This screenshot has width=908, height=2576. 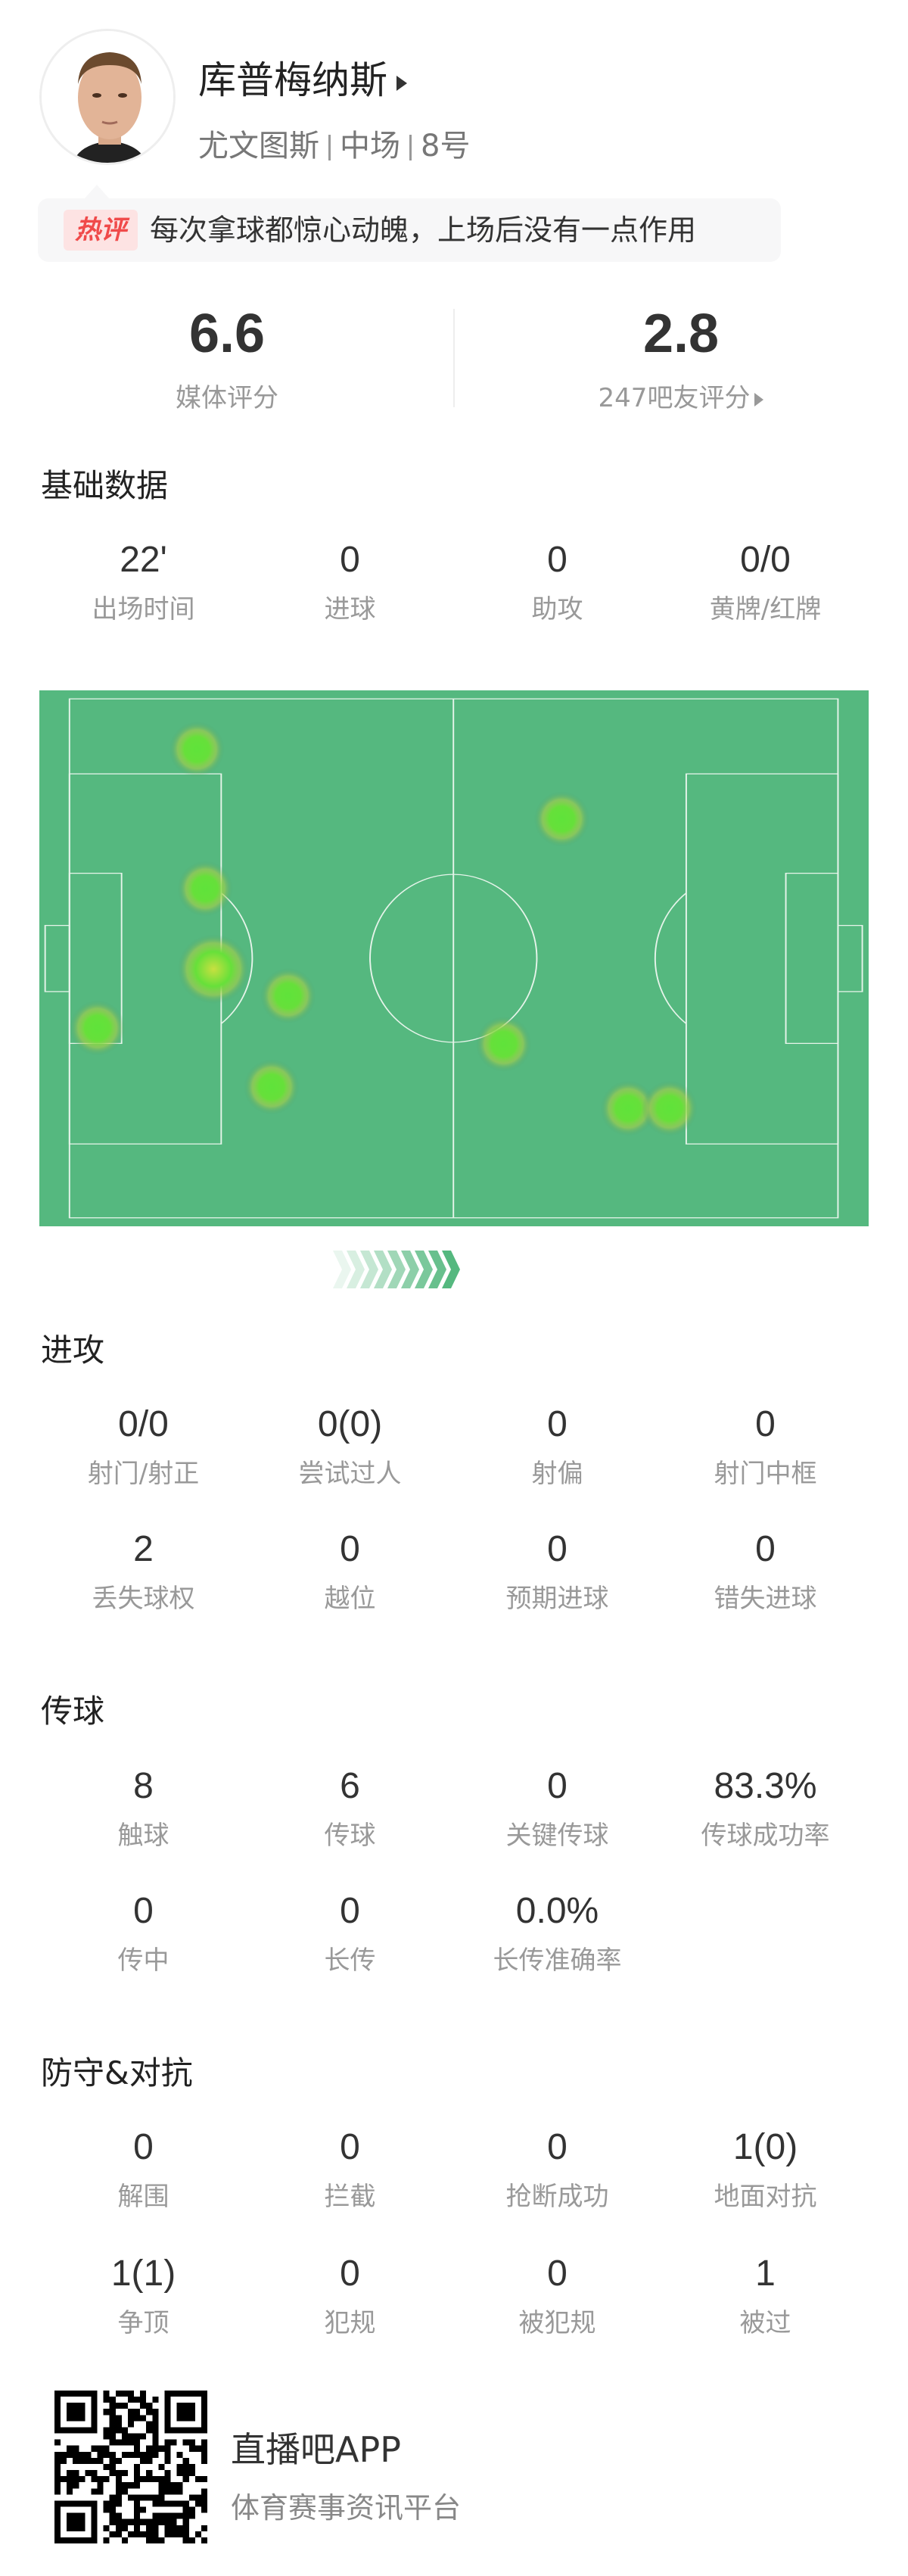 What do you see at coordinates (144, 2169) in the screenshot?
I see `stat-item: 0 解围` at bounding box center [144, 2169].